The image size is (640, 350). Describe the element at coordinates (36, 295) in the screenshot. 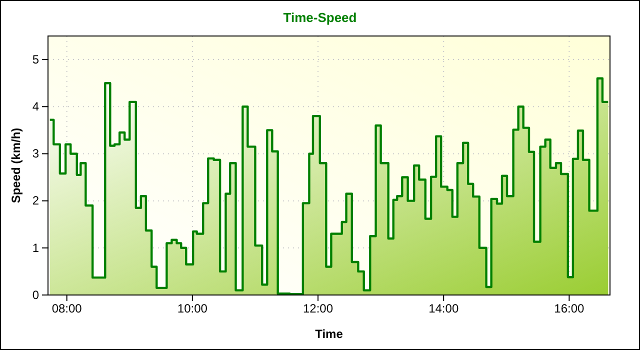

I see `y-tick-label: 0` at that location.